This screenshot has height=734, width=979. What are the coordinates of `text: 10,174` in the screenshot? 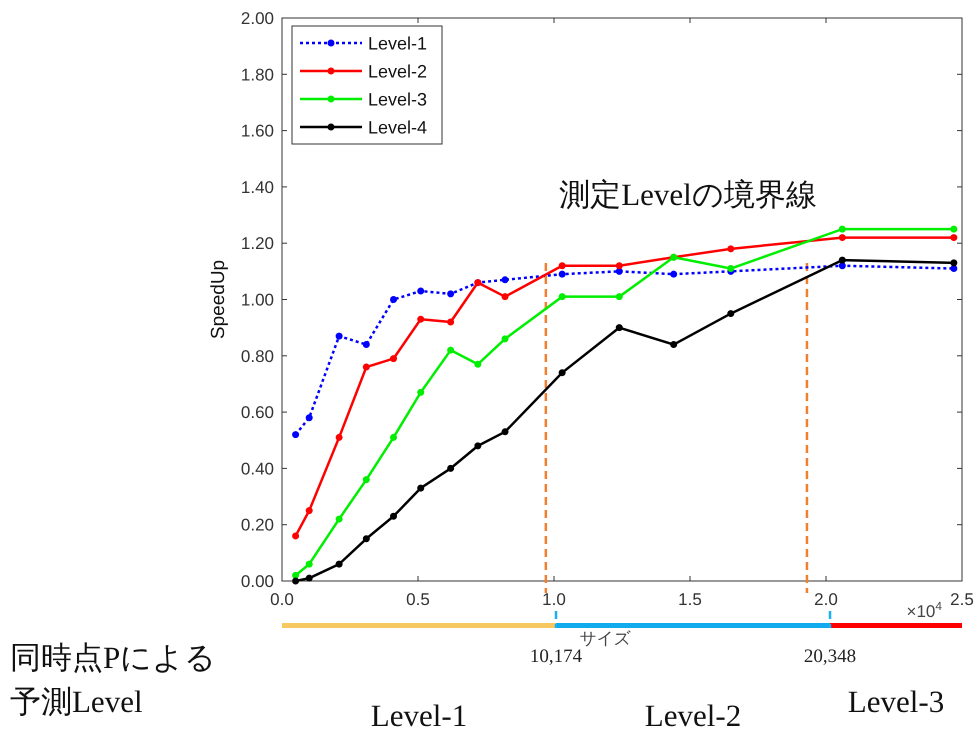 It's located at (556, 656).